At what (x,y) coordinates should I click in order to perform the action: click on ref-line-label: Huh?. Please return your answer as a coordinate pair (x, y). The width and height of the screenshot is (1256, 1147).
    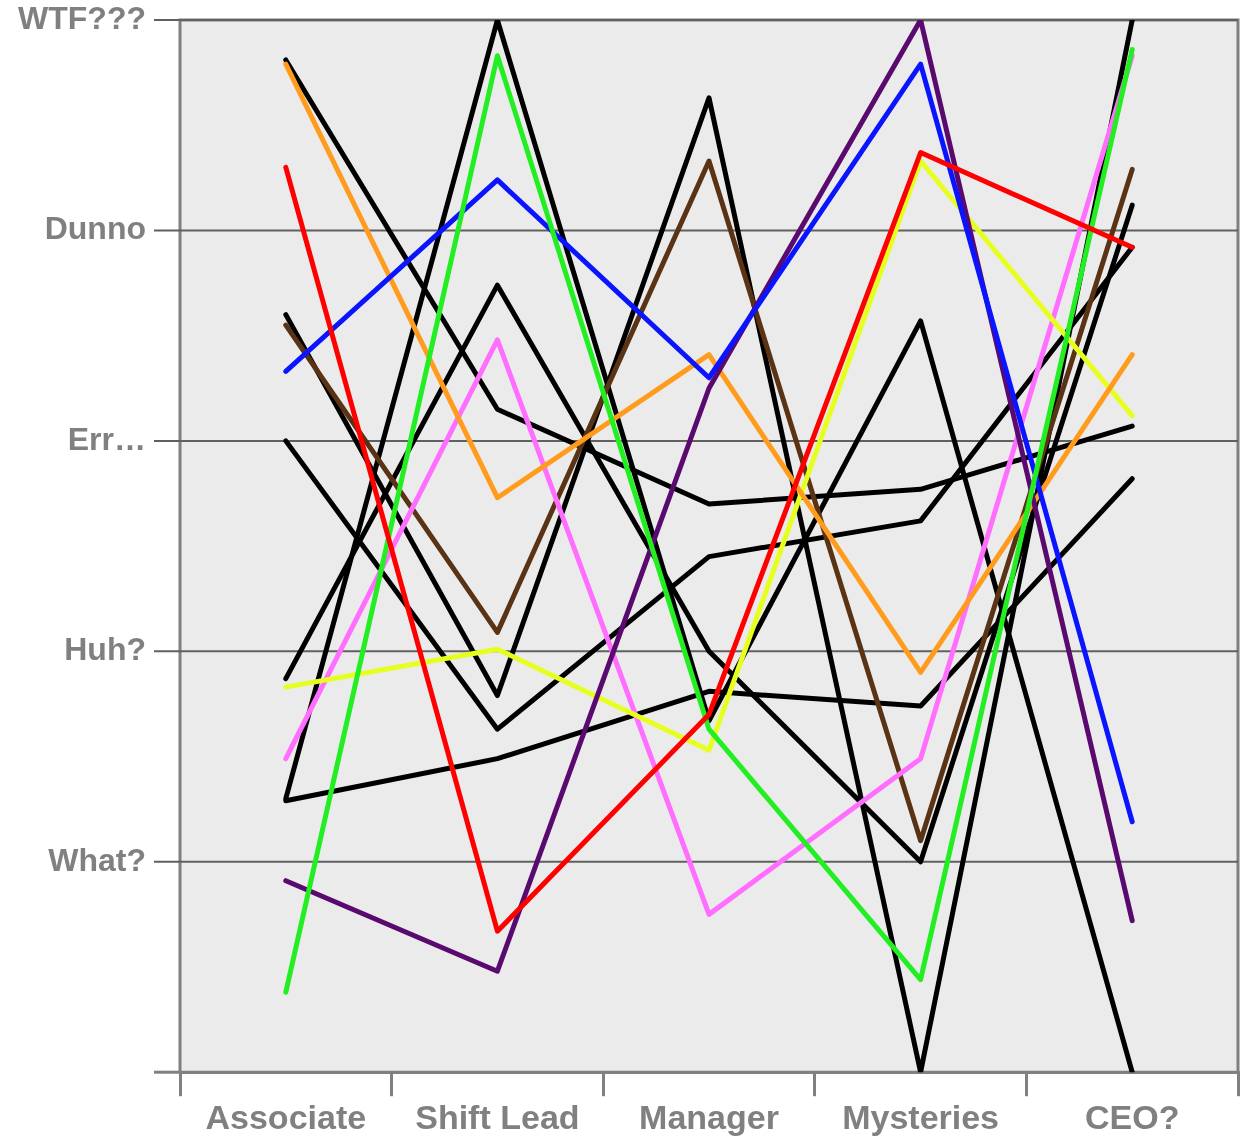
    Looking at the image, I should click on (105, 649).